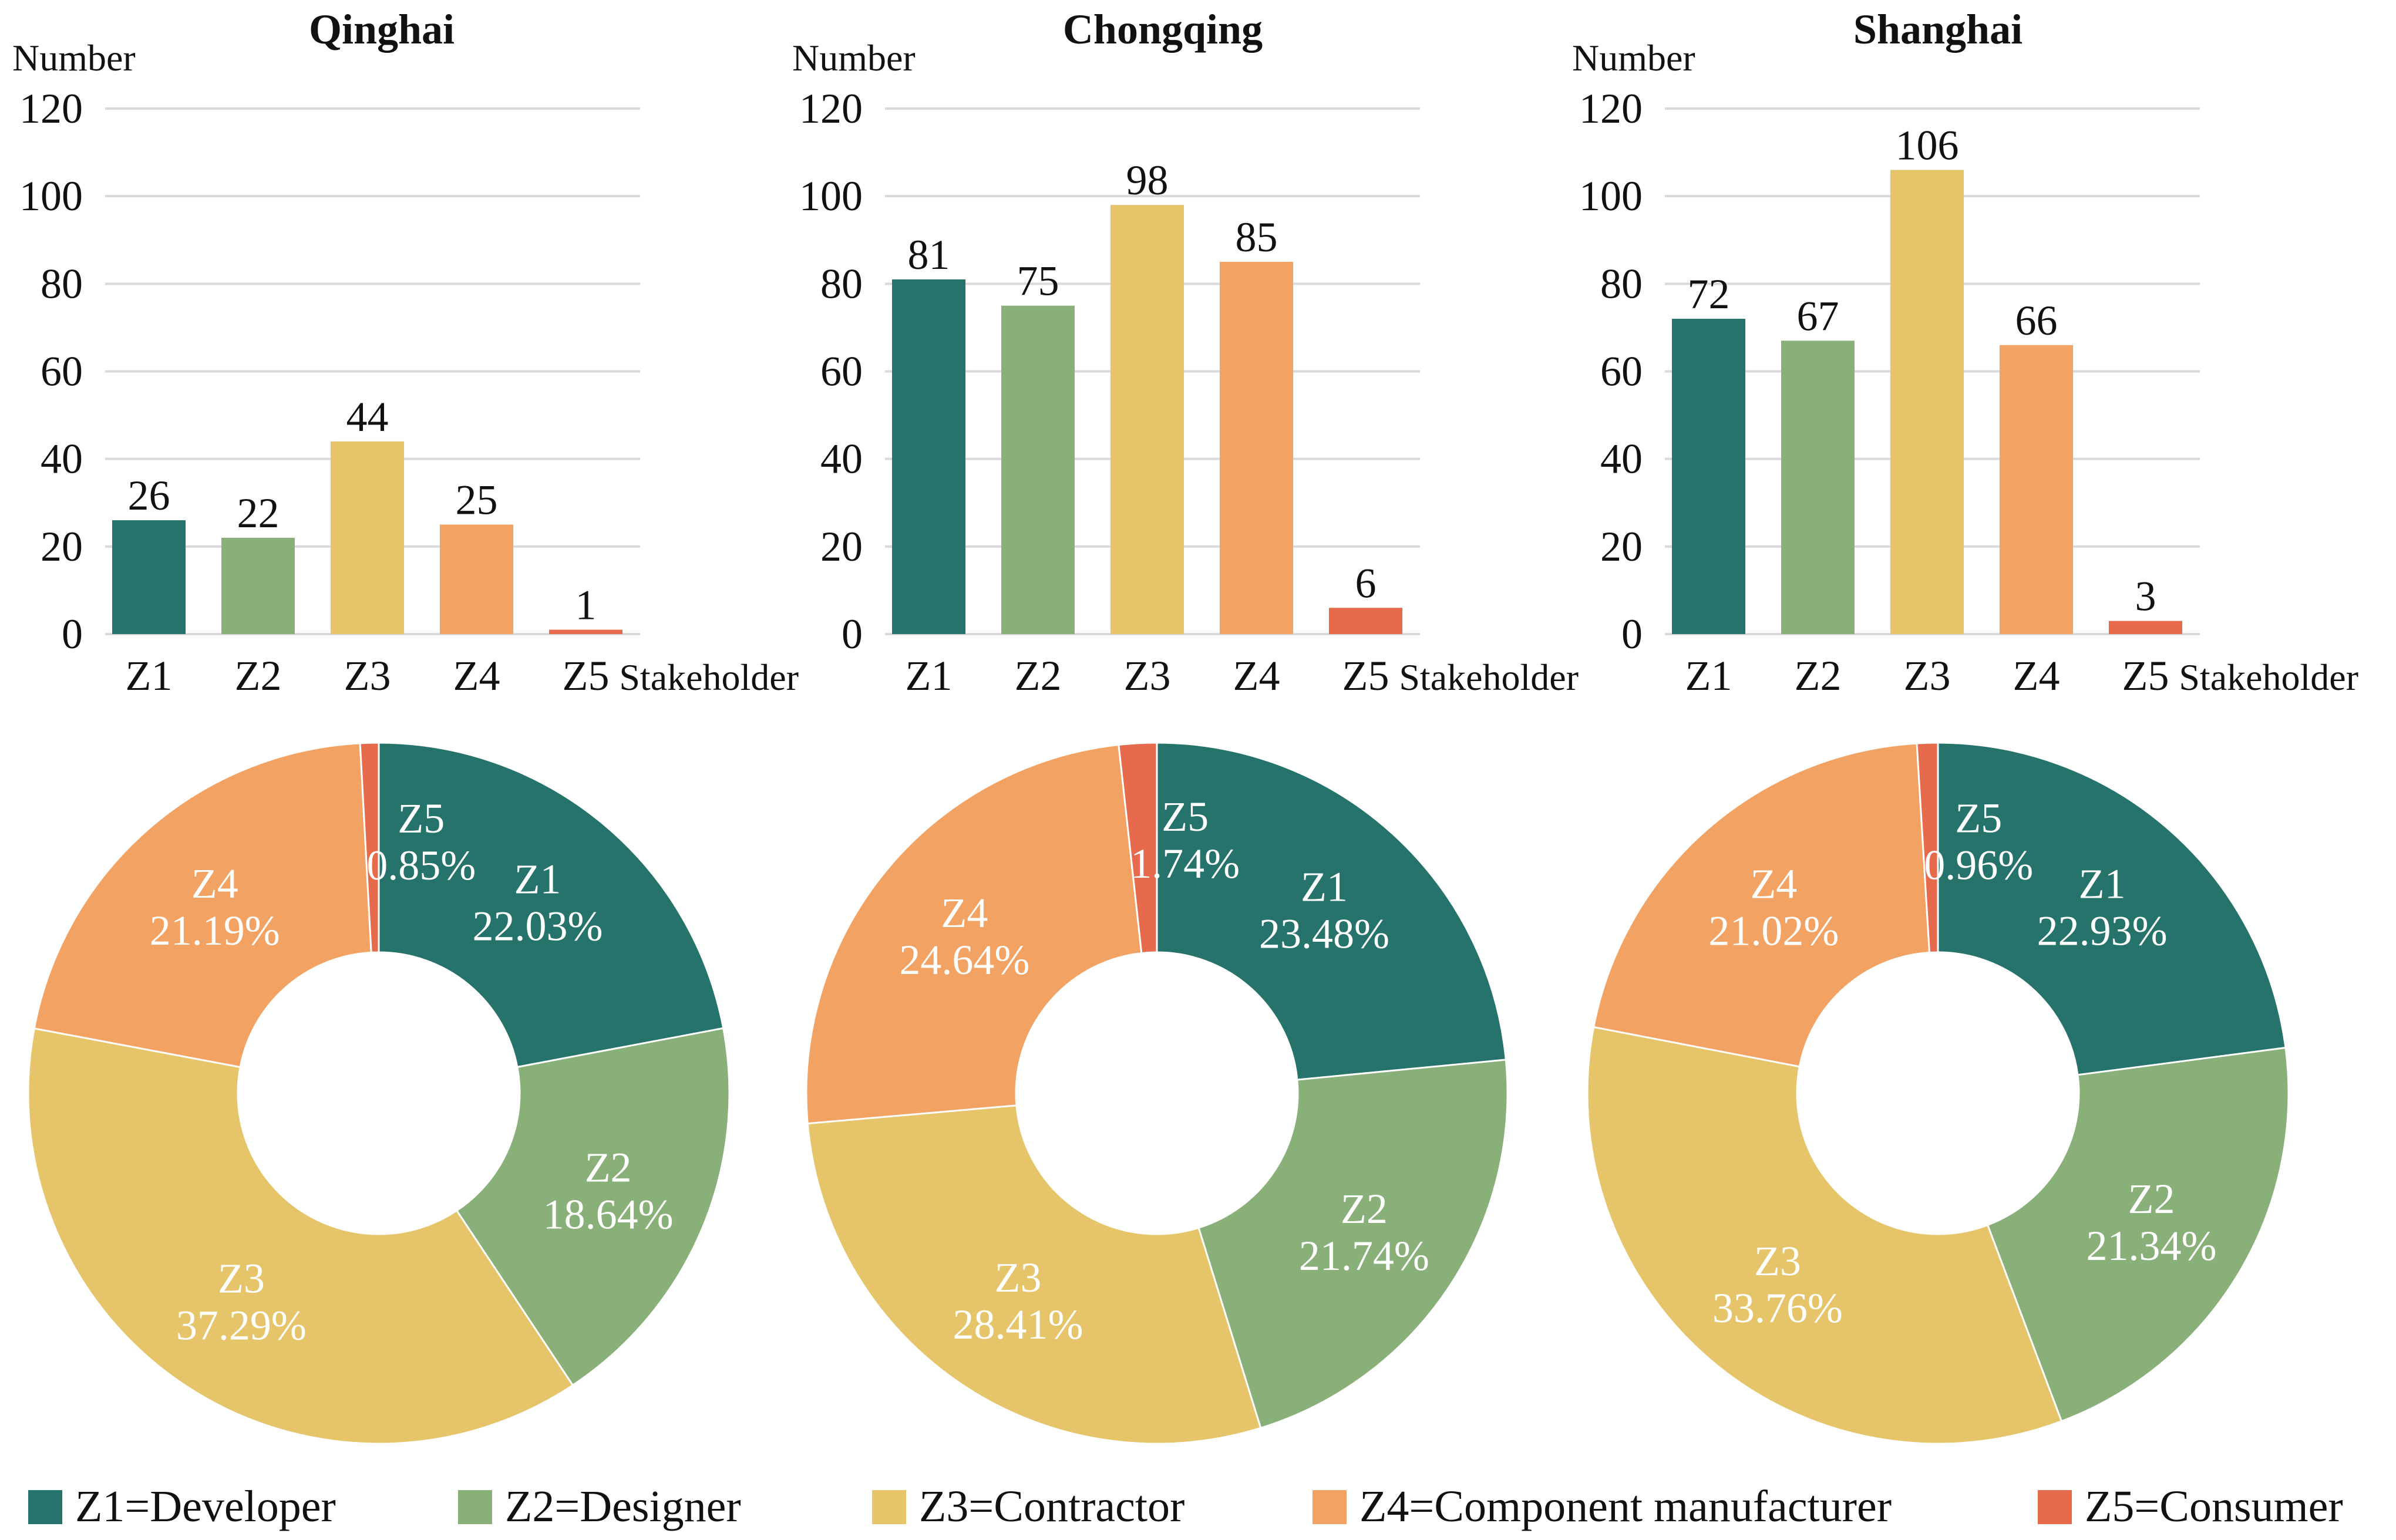 The image size is (2396, 1540). Describe the element at coordinates (1938, 30) in the screenshot. I see `panel-title: Shanghai` at that location.